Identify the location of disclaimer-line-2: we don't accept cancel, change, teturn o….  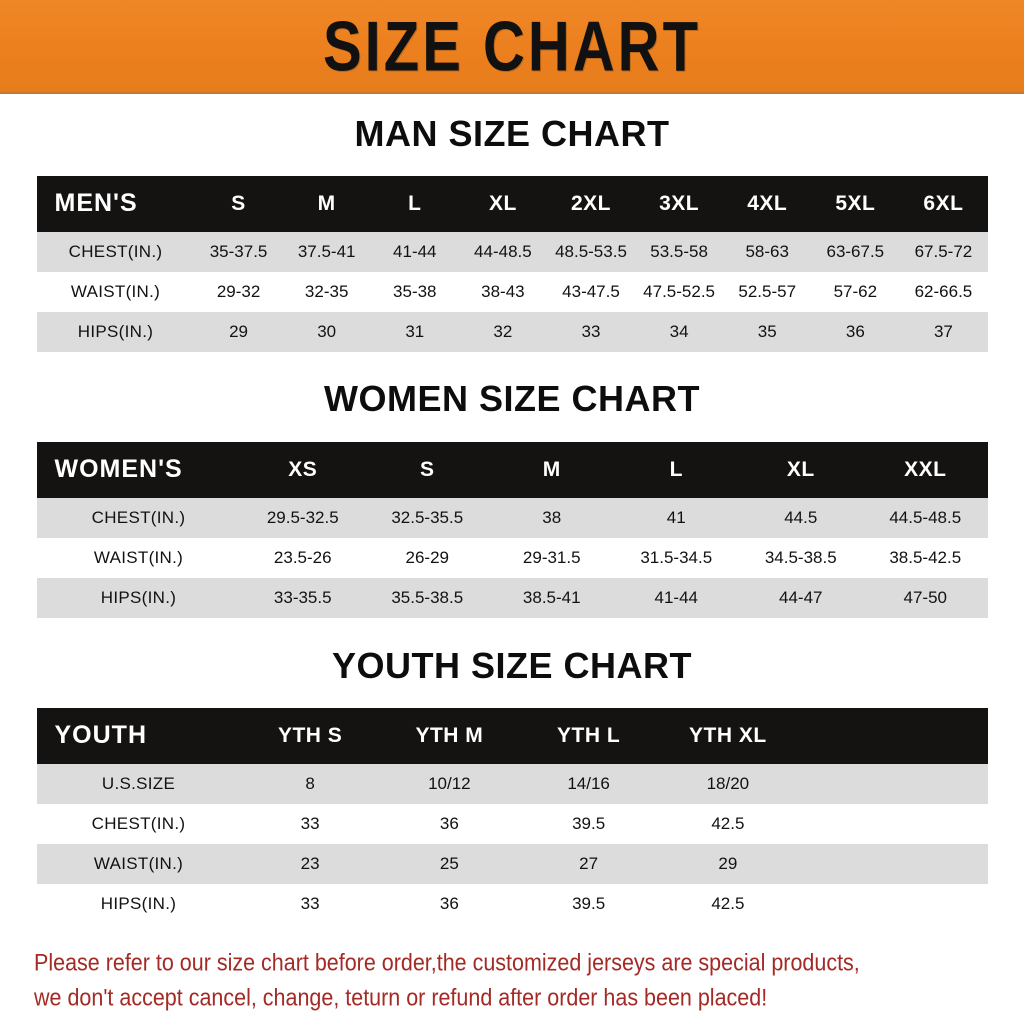
(401, 997).